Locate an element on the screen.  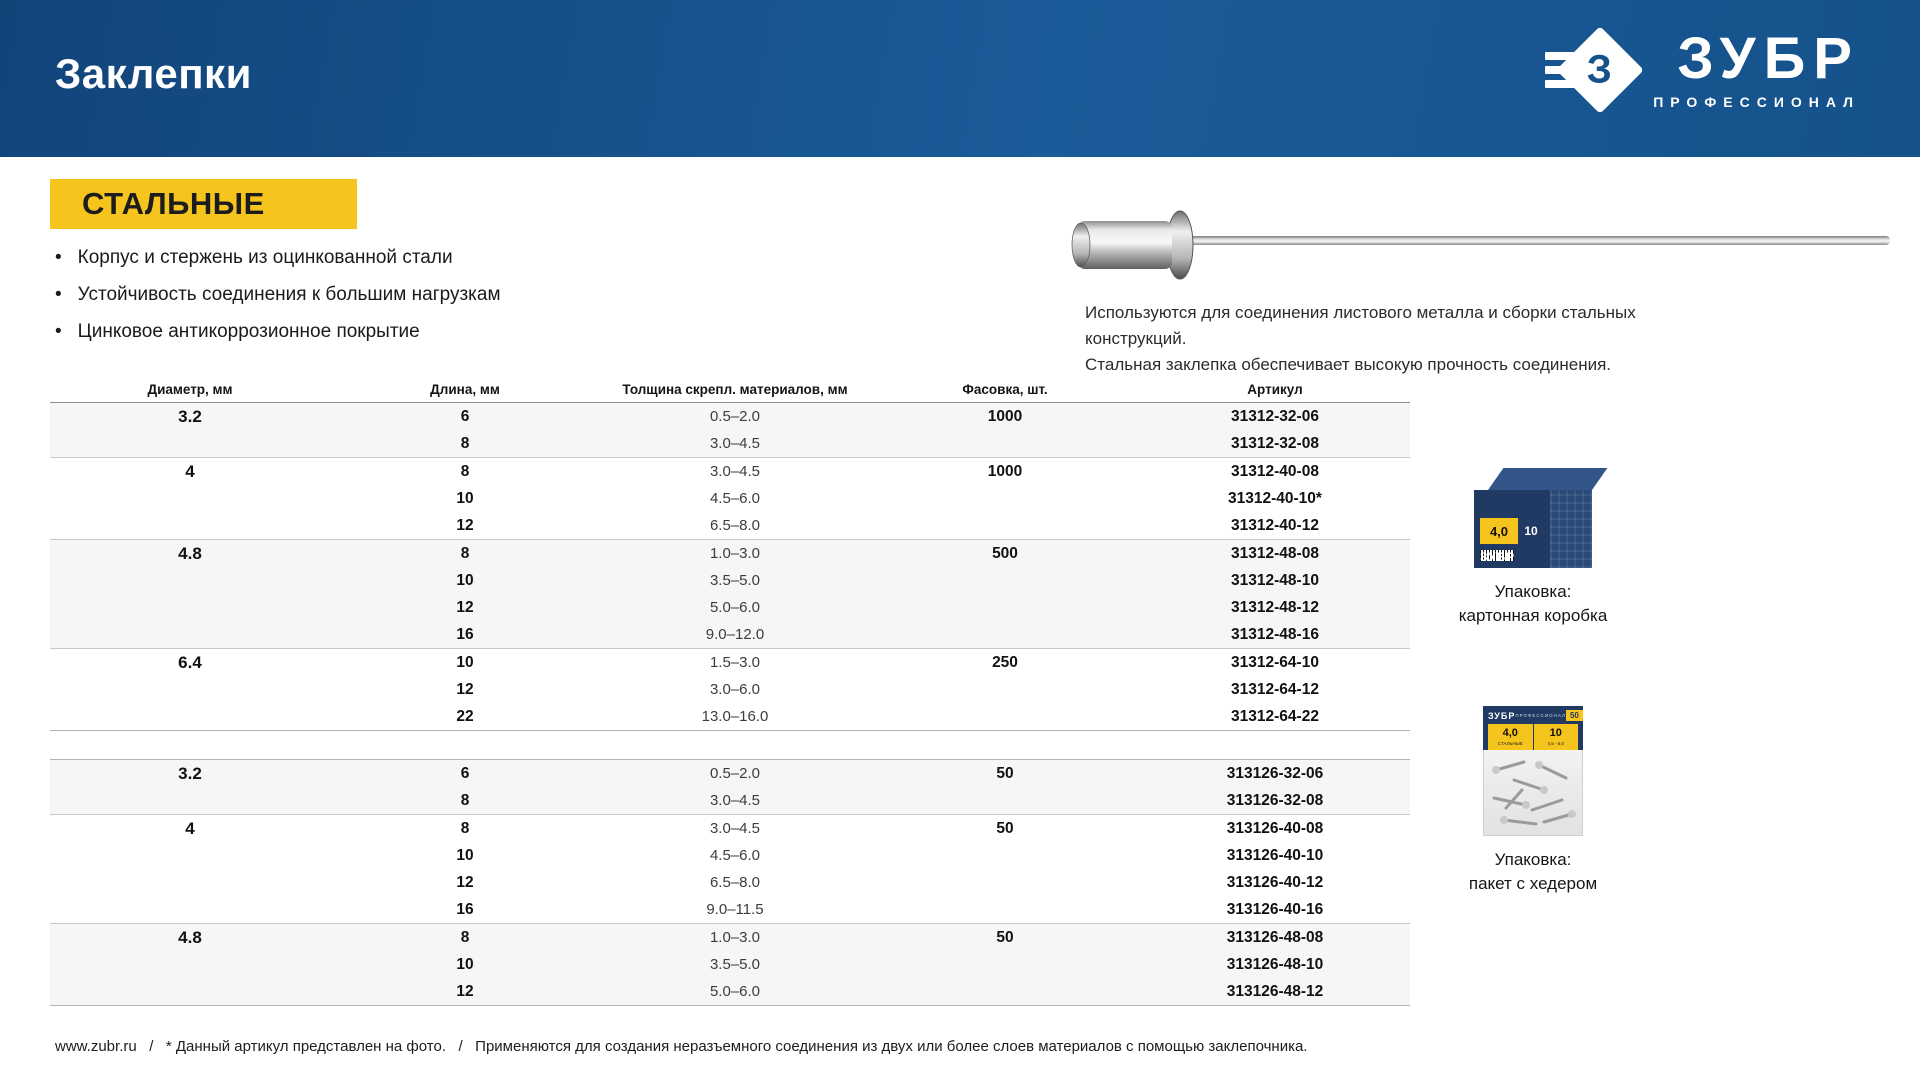
table-cell-thickness: 6.5–8.0 is located at coordinates (735, 882).